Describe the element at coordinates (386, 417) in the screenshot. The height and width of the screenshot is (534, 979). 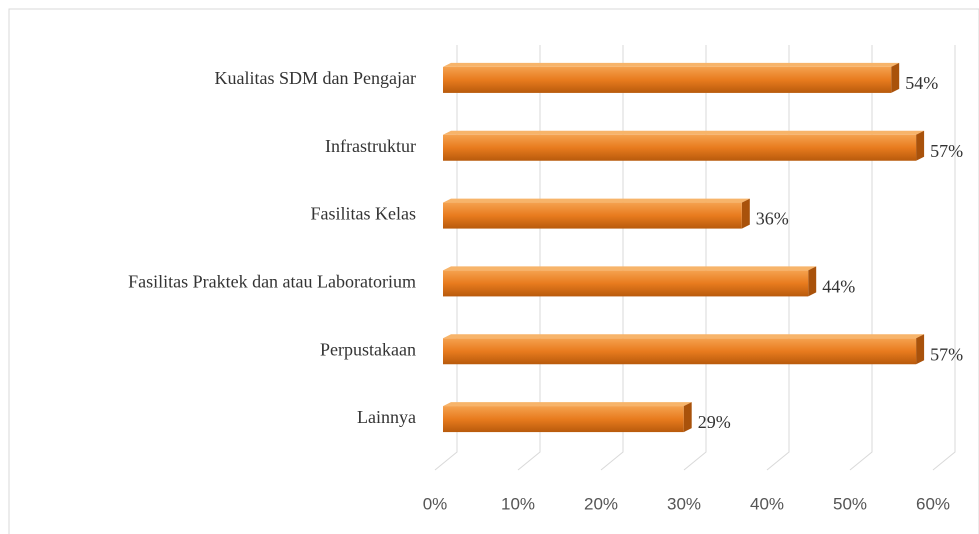
I see `category-label: Lainnya` at that location.